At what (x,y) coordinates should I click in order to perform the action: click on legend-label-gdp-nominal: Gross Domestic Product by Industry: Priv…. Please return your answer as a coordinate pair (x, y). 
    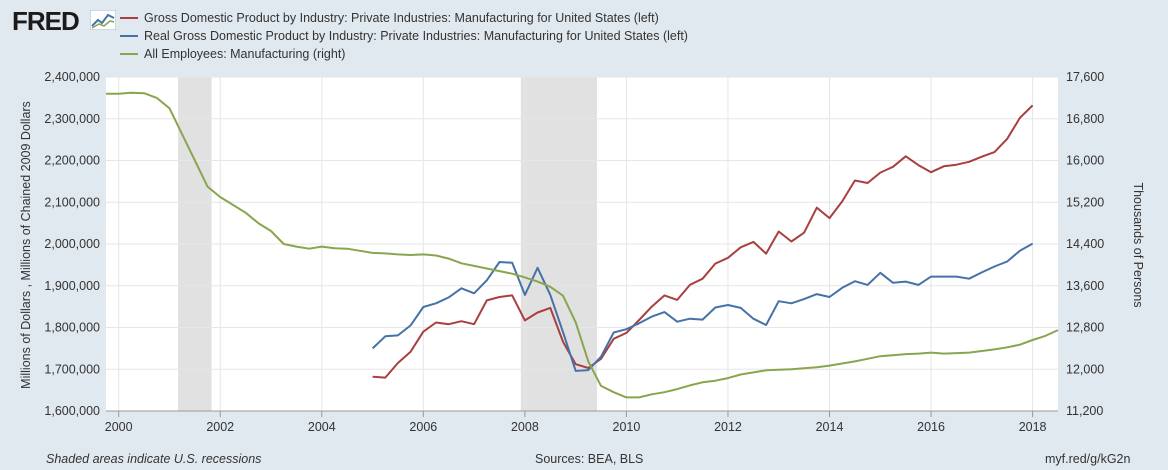
    Looking at the image, I should click on (401, 18).